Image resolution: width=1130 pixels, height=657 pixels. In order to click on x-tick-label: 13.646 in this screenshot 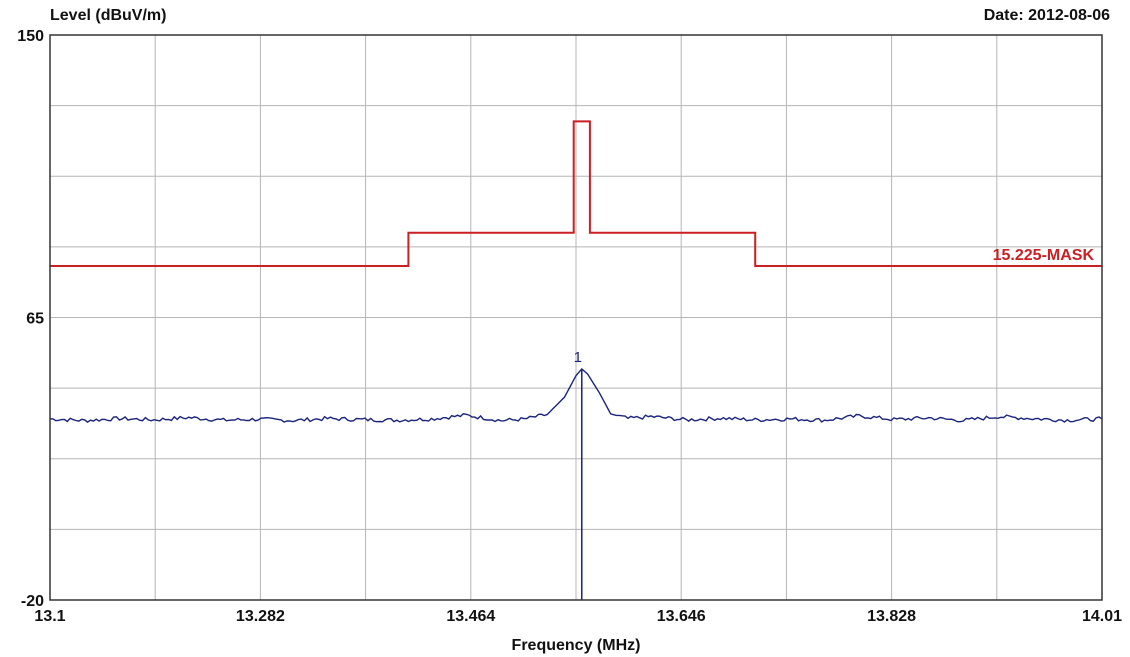, I will do `click(681, 616)`.